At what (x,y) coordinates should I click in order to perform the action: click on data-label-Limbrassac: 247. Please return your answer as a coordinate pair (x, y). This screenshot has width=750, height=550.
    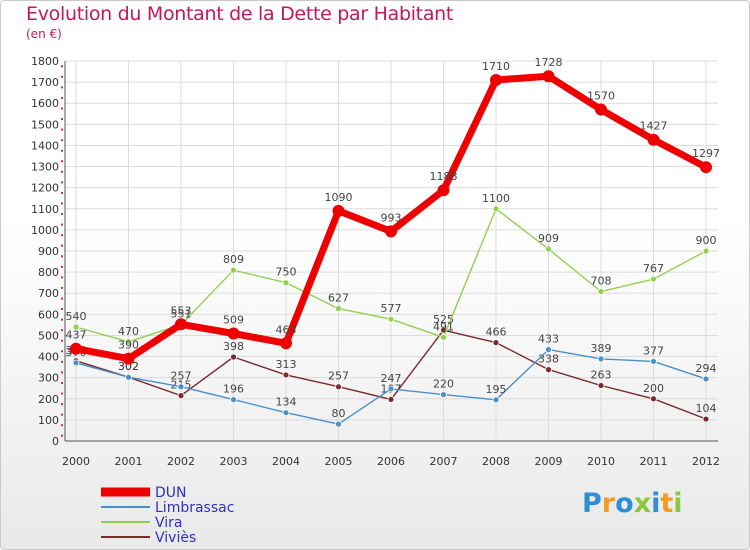
    Looking at the image, I should click on (391, 378).